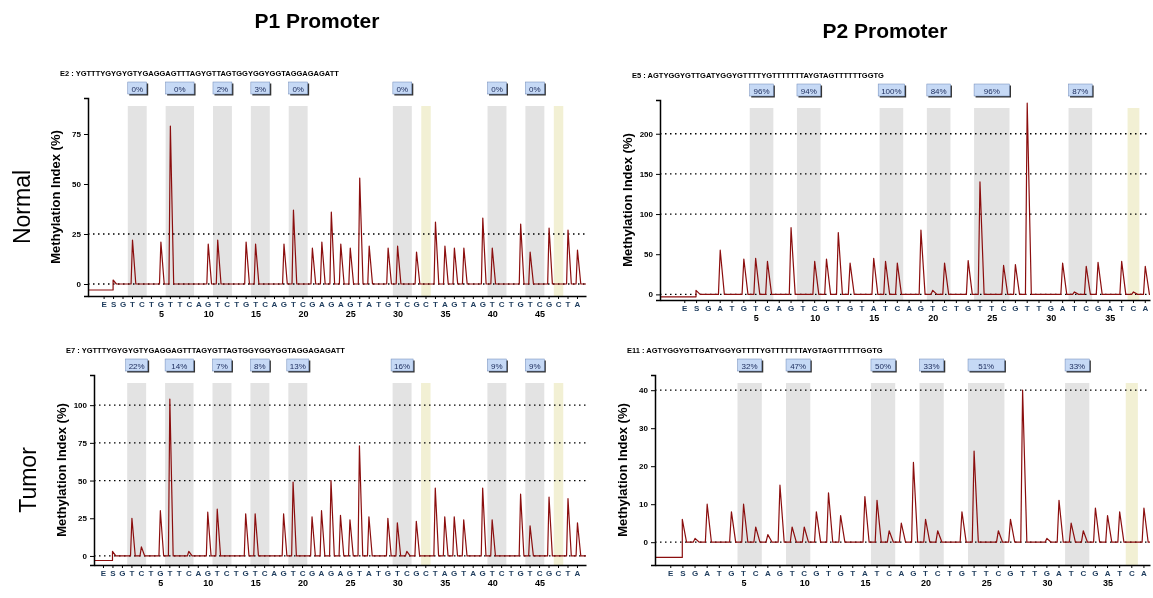 The width and height of the screenshot is (1153, 598). I want to click on band-label: 100%, so click(891, 91).